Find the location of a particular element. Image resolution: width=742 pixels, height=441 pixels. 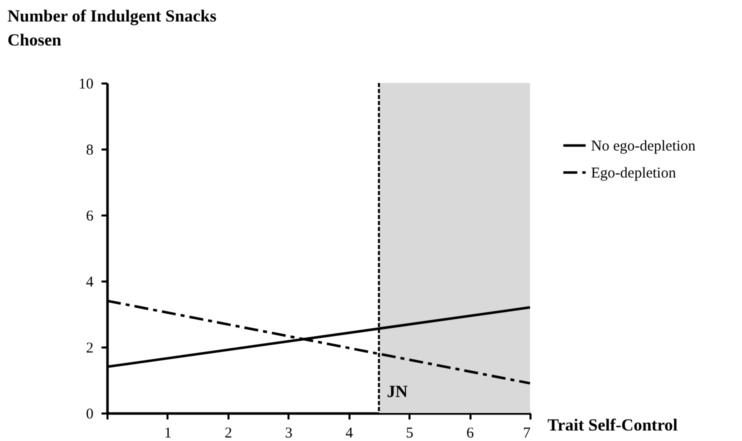

x-tick-label: 6 is located at coordinates (470, 433).